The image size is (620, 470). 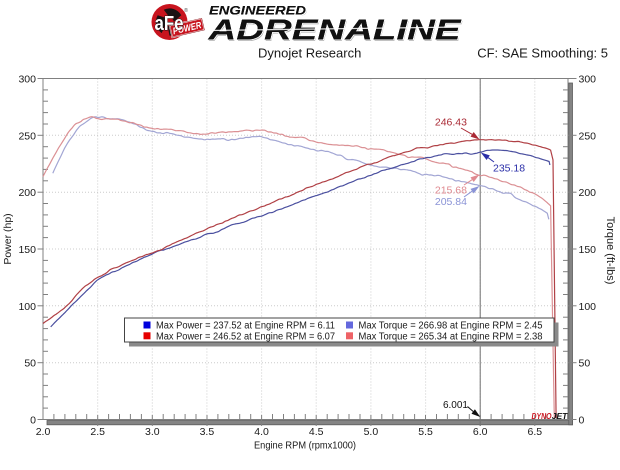 I want to click on svg-text: 2.0, so click(x=43, y=432).